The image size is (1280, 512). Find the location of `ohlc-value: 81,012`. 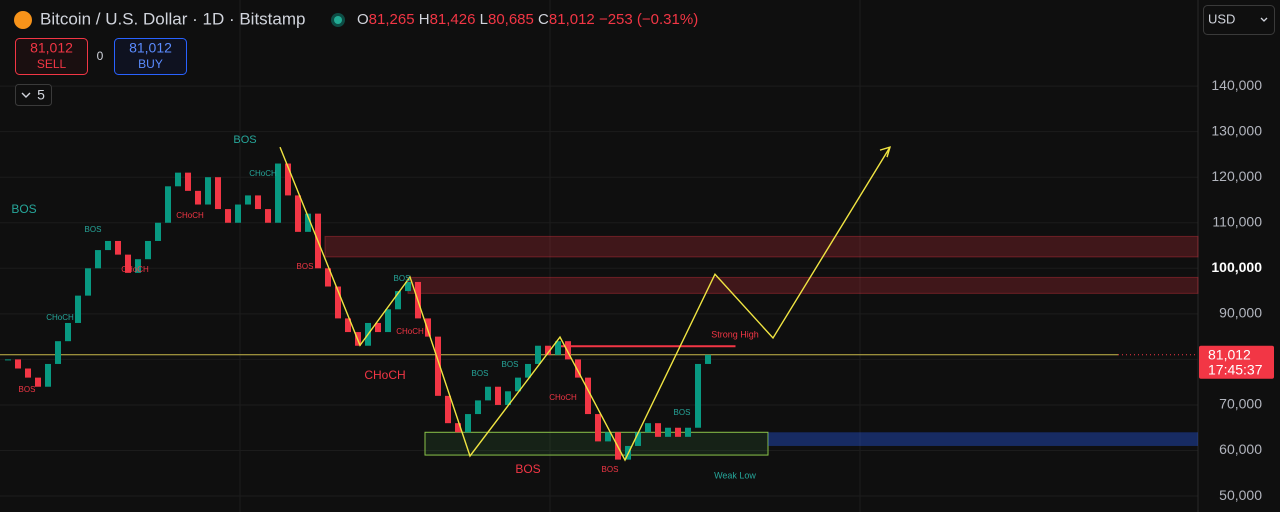

ohlc-value: 81,012 is located at coordinates (572, 19).